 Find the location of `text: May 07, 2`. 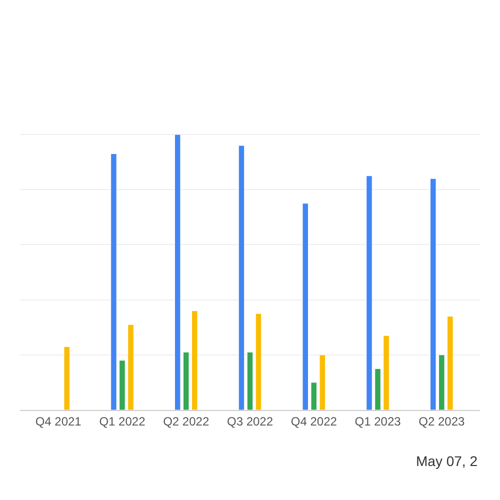

text: May 07, 2 is located at coordinates (447, 461).